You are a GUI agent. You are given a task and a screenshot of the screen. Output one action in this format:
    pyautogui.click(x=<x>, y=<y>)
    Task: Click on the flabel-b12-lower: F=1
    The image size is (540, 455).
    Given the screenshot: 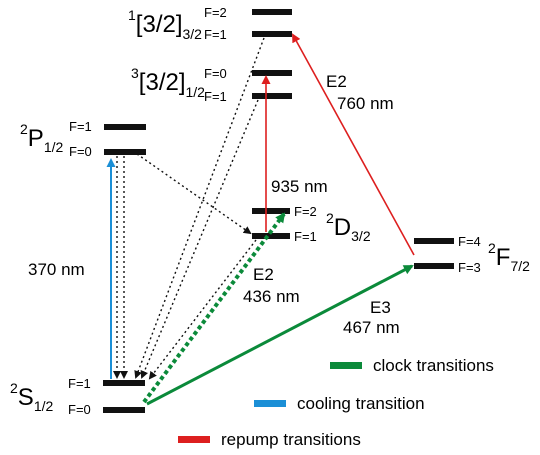 What is the action you would take?
    pyautogui.click(x=215, y=96)
    